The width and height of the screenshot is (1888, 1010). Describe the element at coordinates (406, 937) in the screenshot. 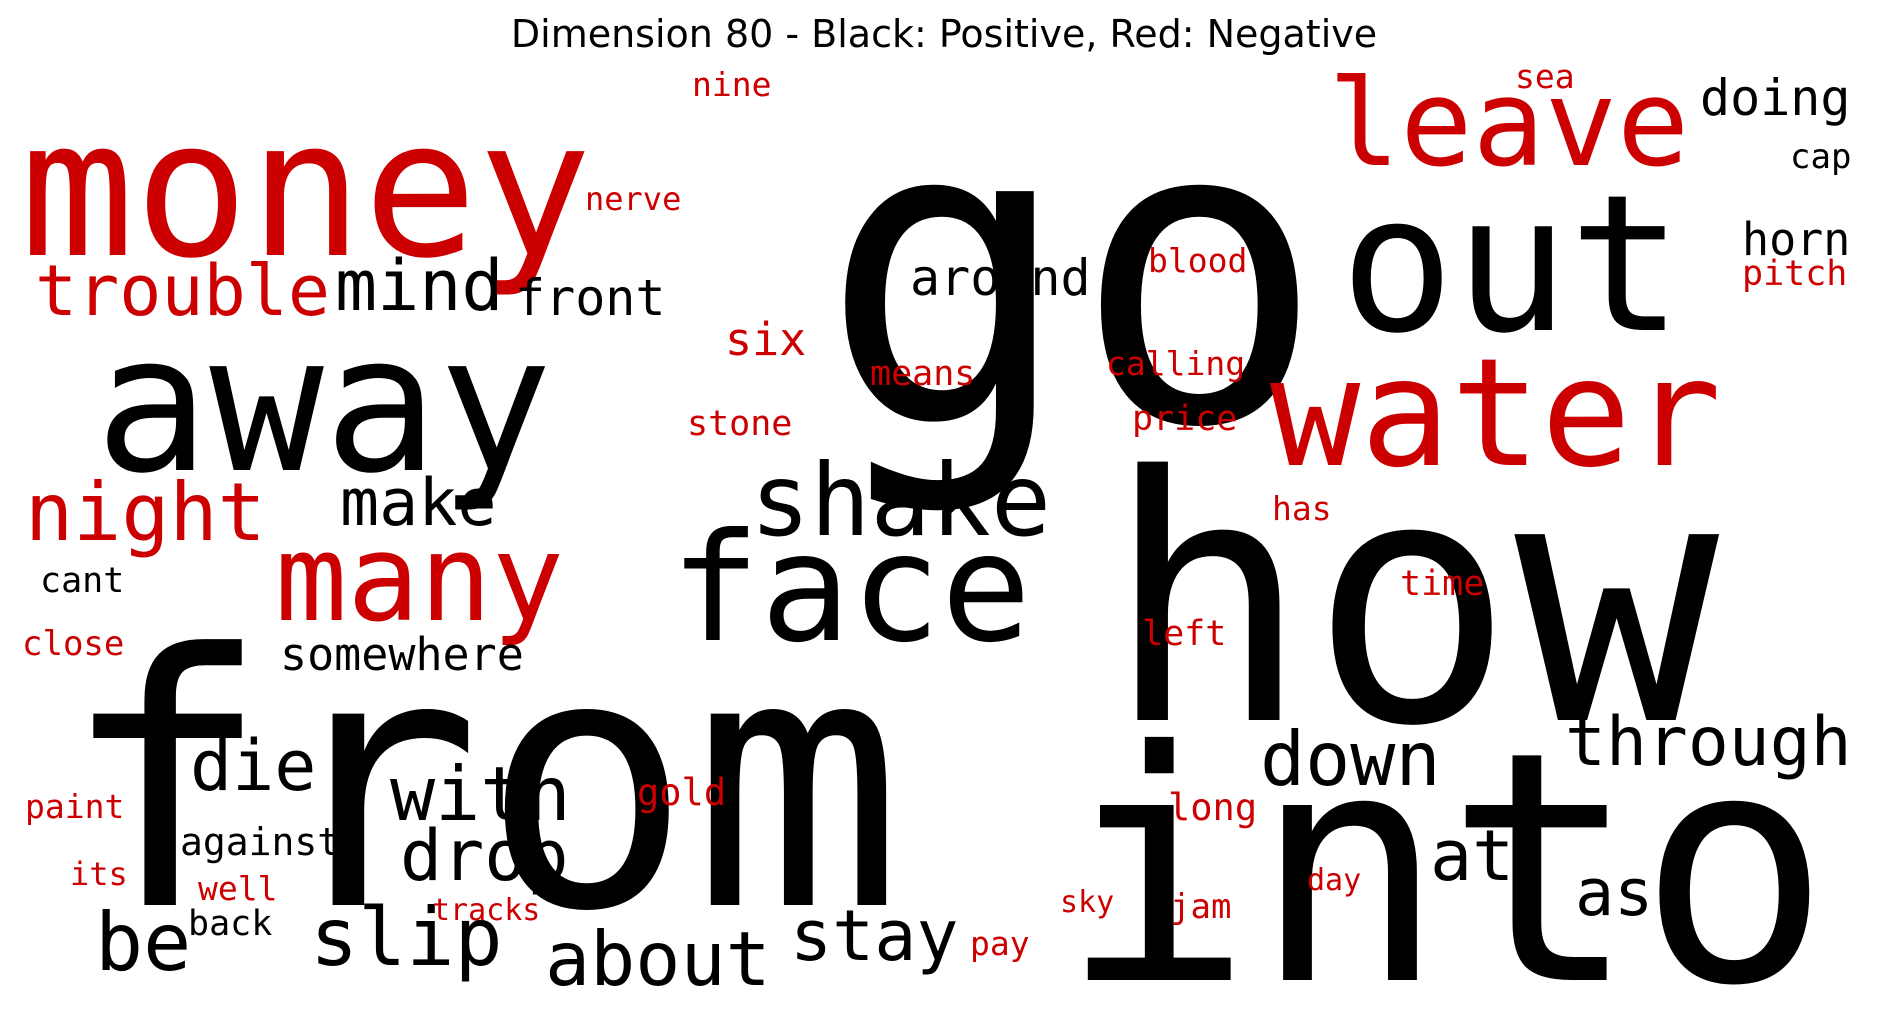

I see `word-slip: slip` at that location.